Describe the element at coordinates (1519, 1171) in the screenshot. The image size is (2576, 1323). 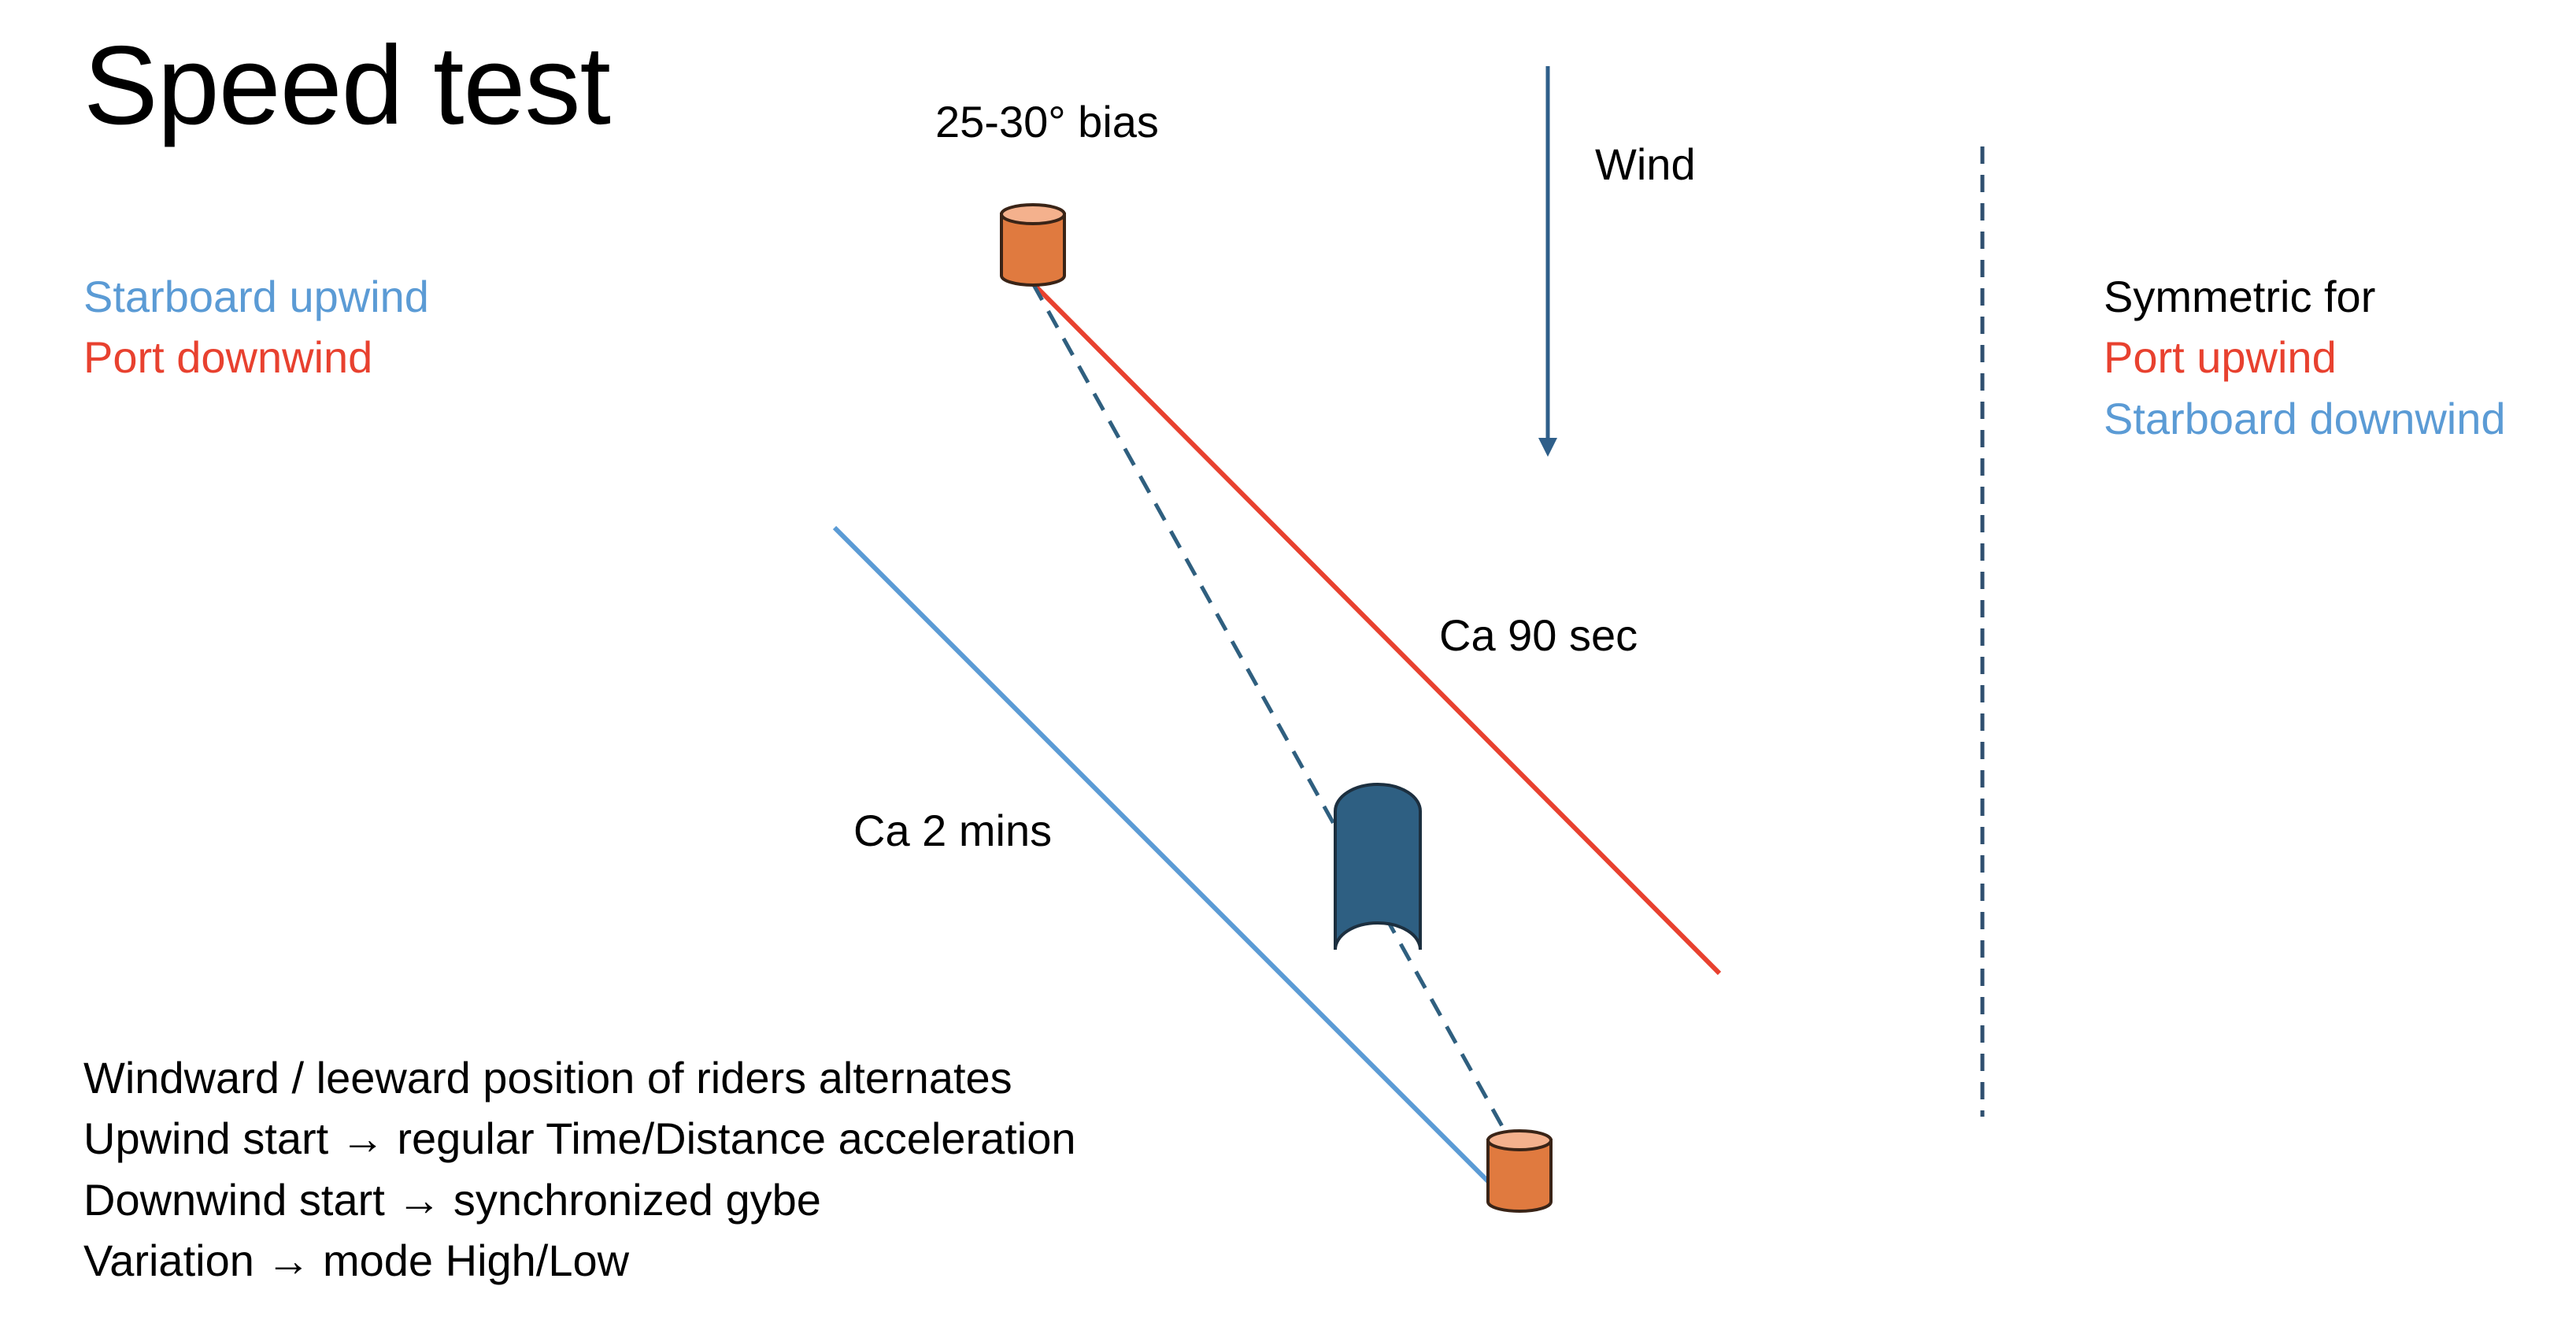
I see `bottom-buoy` at that location.